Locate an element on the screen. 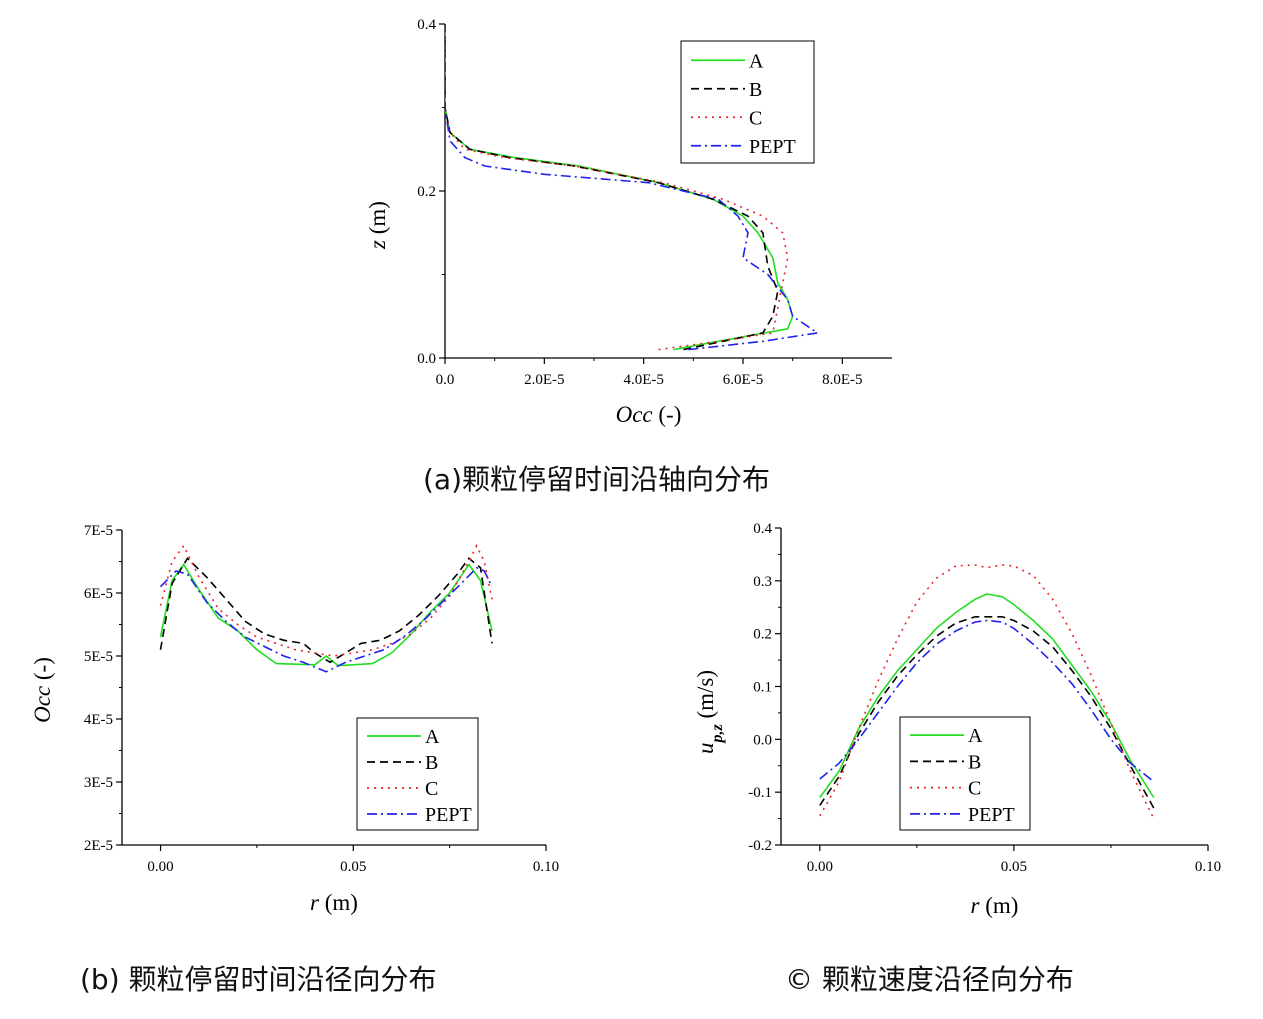  y-axis-title: z (m) is located at coordinates (377, 225).